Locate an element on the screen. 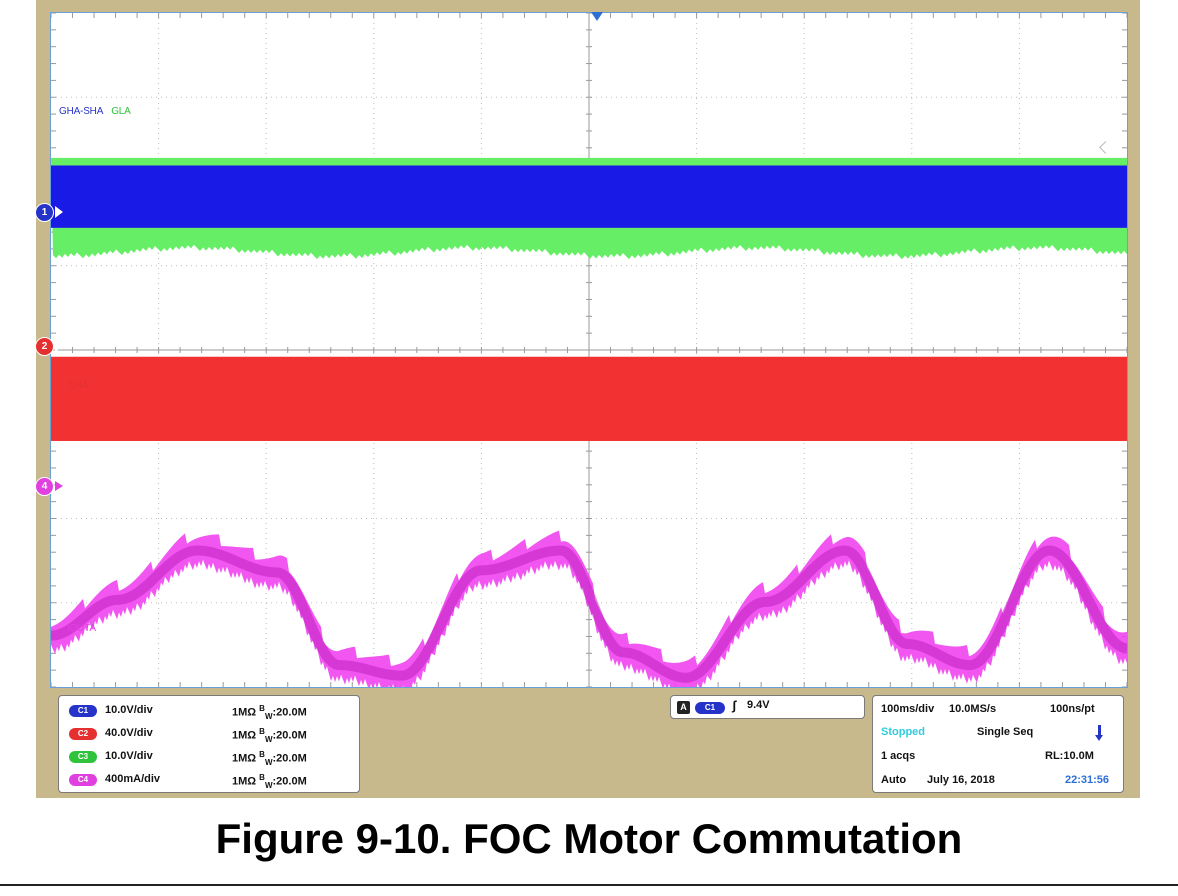 The width and height of the screenshot is (1178, 896). channel-row-c4: C4 400mA/div 1MΩ BW:20.0M is located at coordinates (214, 780).